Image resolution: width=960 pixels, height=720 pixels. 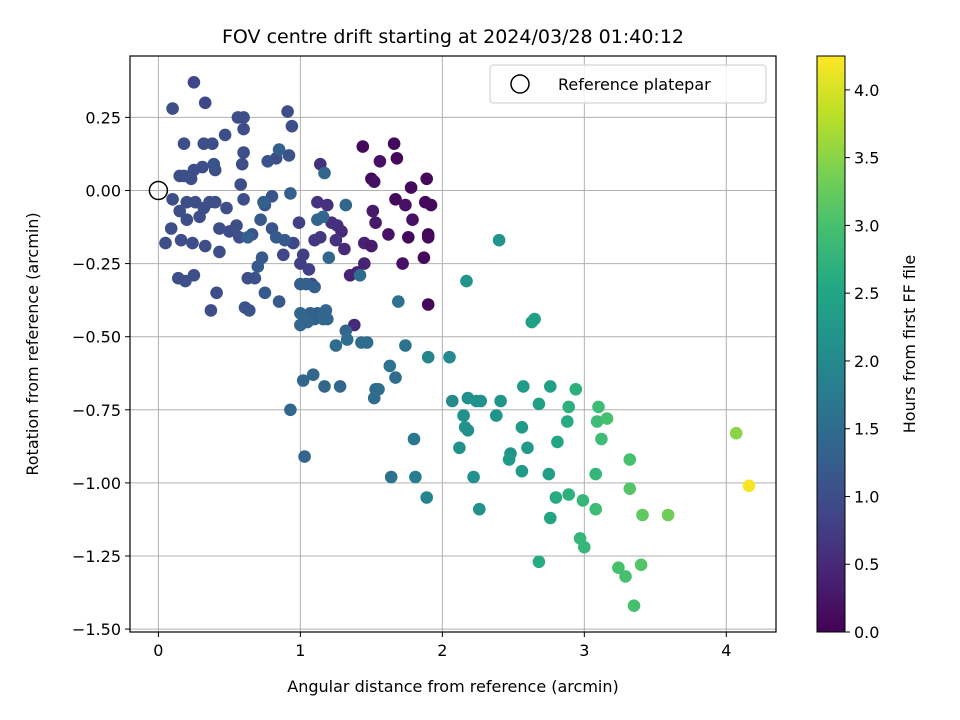 I want to click on x-axis-label: Angular distance from reference (arcmin), so click(x=452, y=686).